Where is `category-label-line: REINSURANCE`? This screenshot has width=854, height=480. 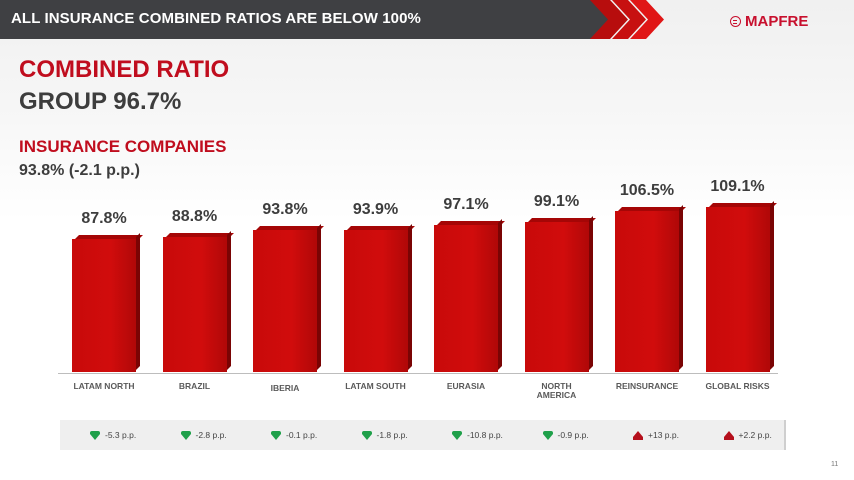 category-label-line: REINSURANCE is located at coordinates (647, 386).